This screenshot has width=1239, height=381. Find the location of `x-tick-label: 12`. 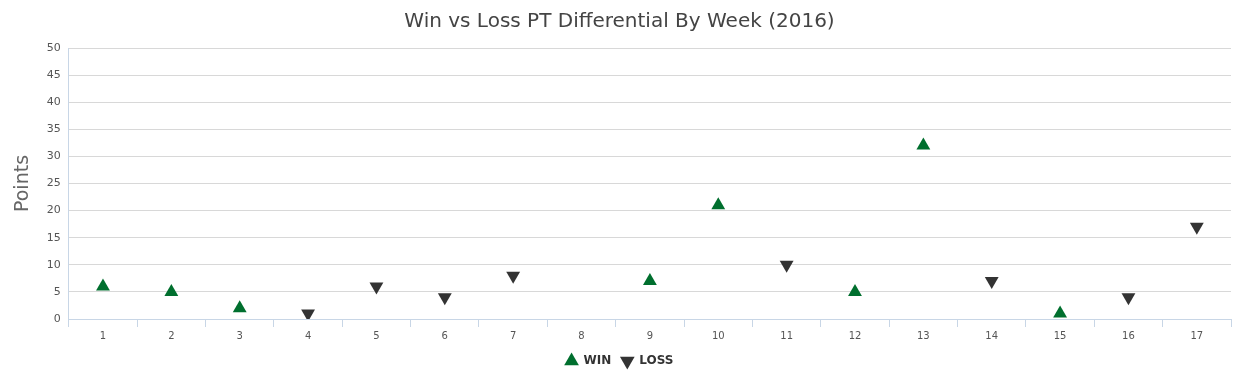

x-tick-label: 12 is located at coordinates (855, 335).